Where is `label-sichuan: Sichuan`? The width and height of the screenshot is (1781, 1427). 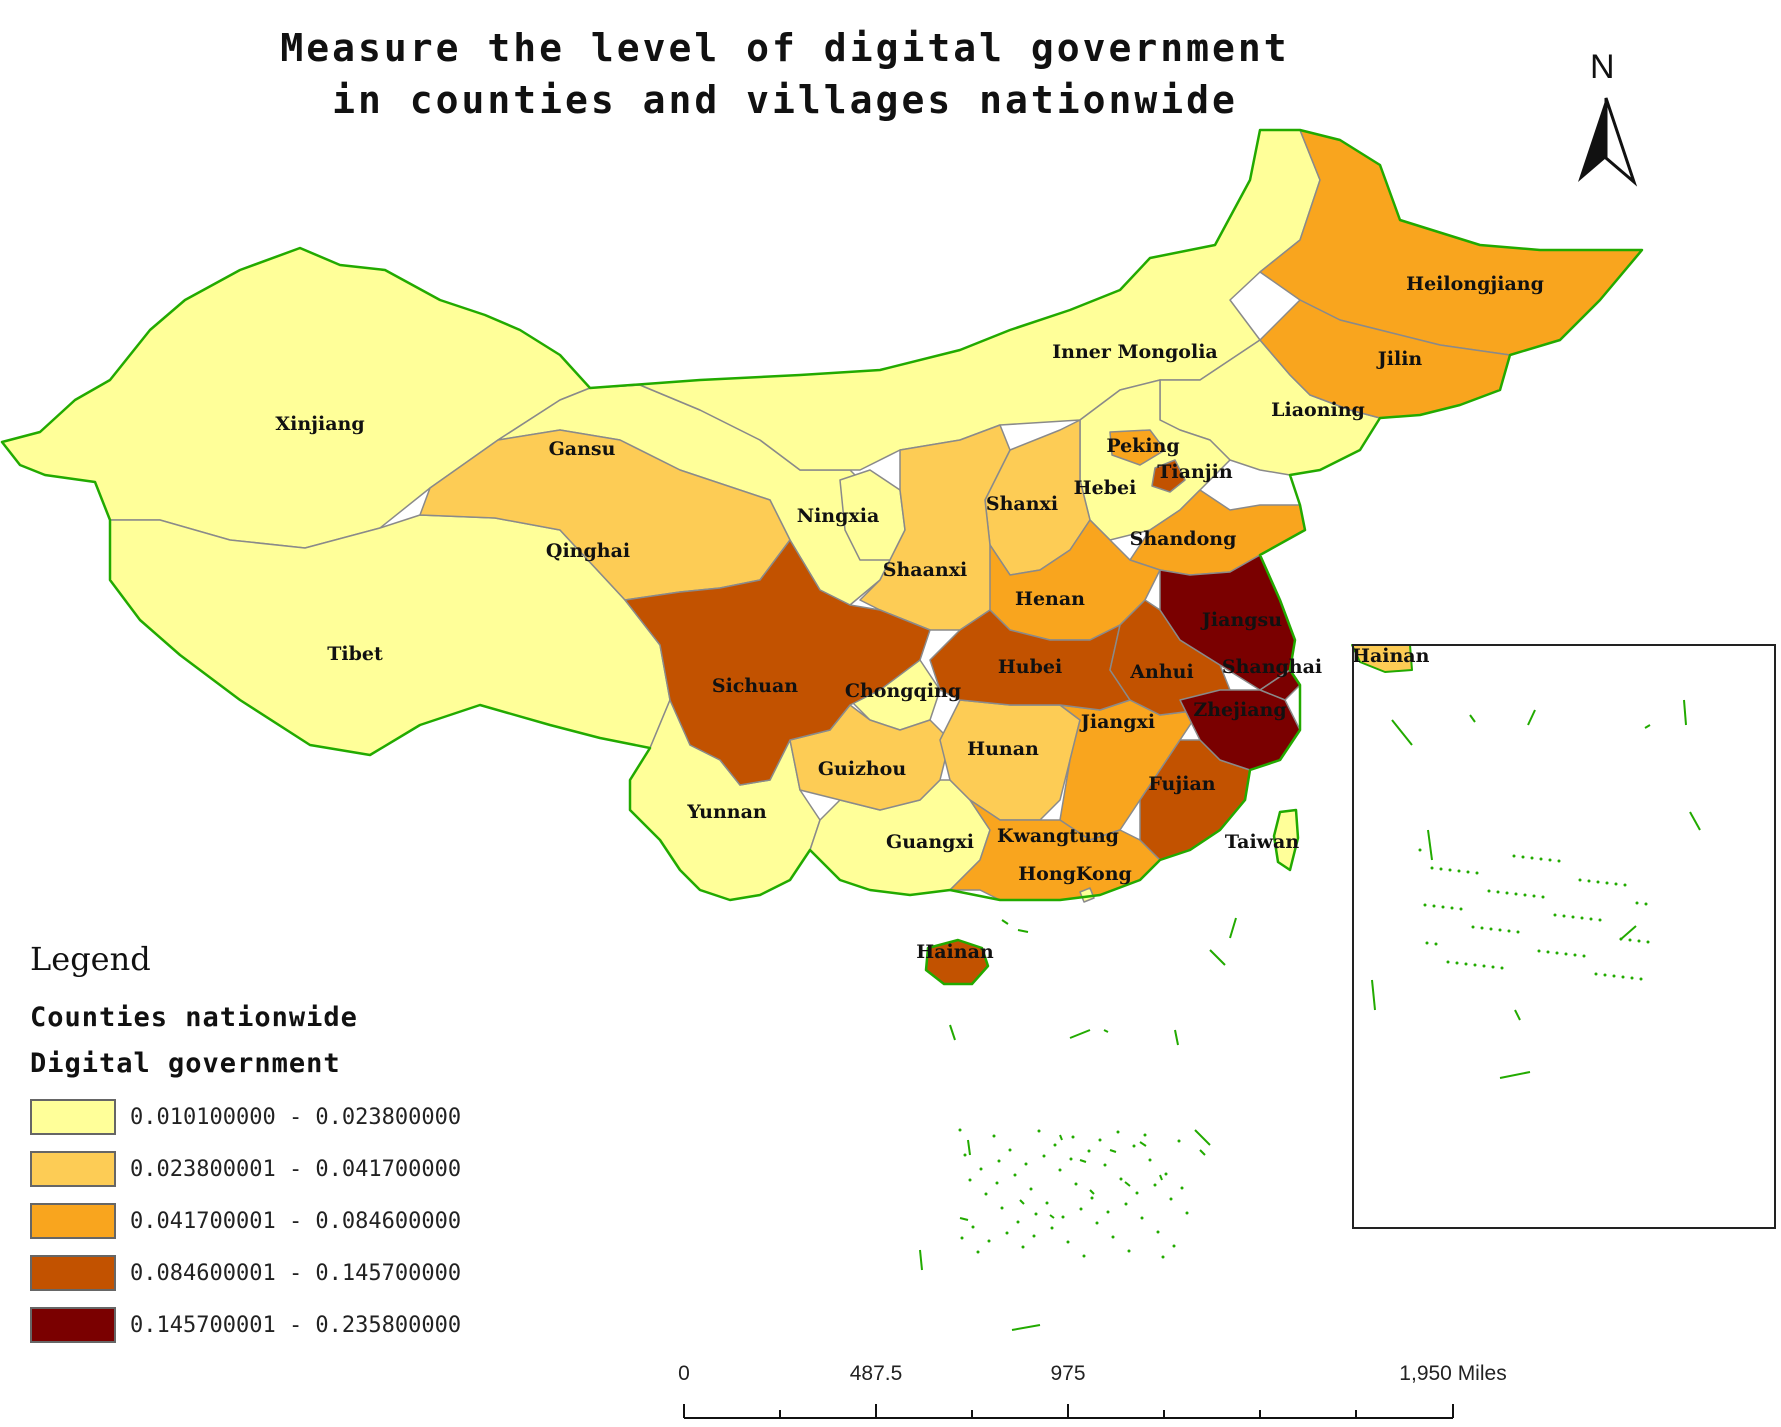
label-sichuan: Sichuan is located at coordinates (755, 686).